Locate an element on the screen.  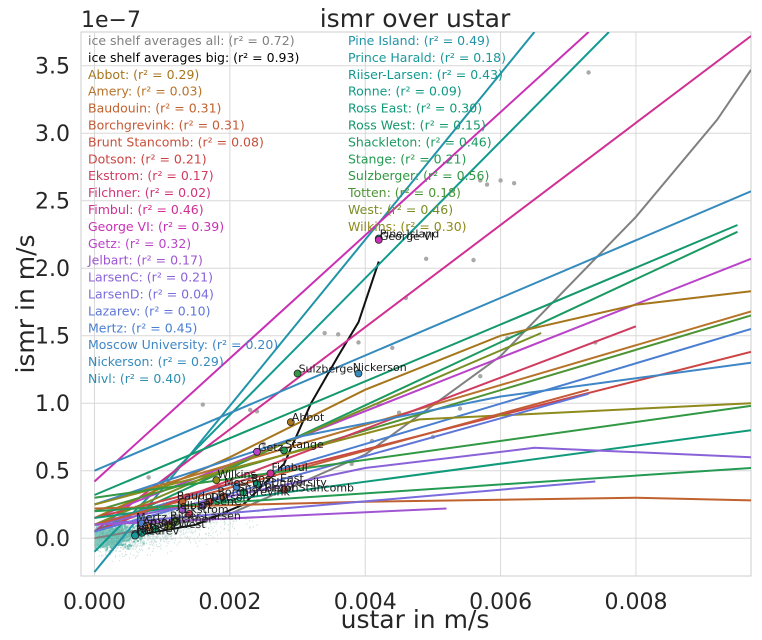
legend-entry: Ross West: (r² = 0.15) is located at coordinates (417, 125).